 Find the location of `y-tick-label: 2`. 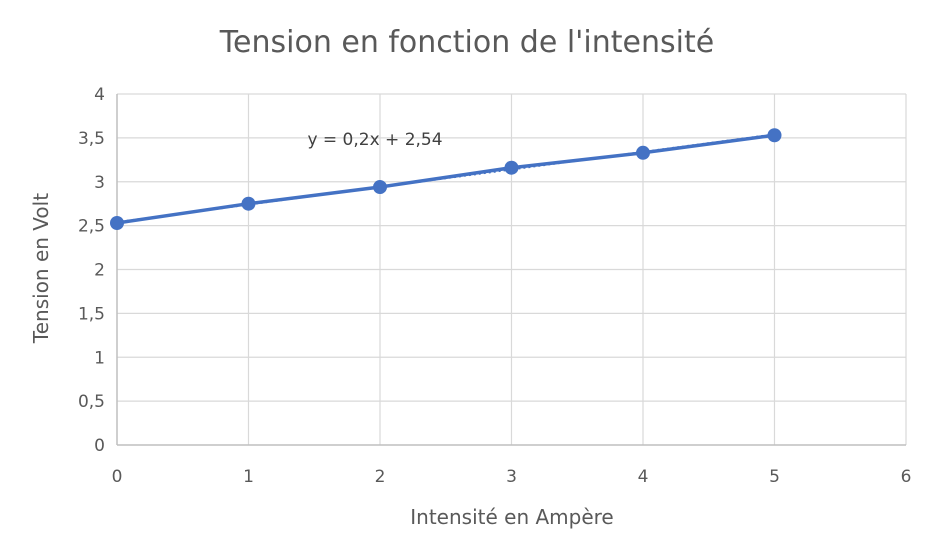

y-tick-label: 2 is located at coordinates (99, 271).